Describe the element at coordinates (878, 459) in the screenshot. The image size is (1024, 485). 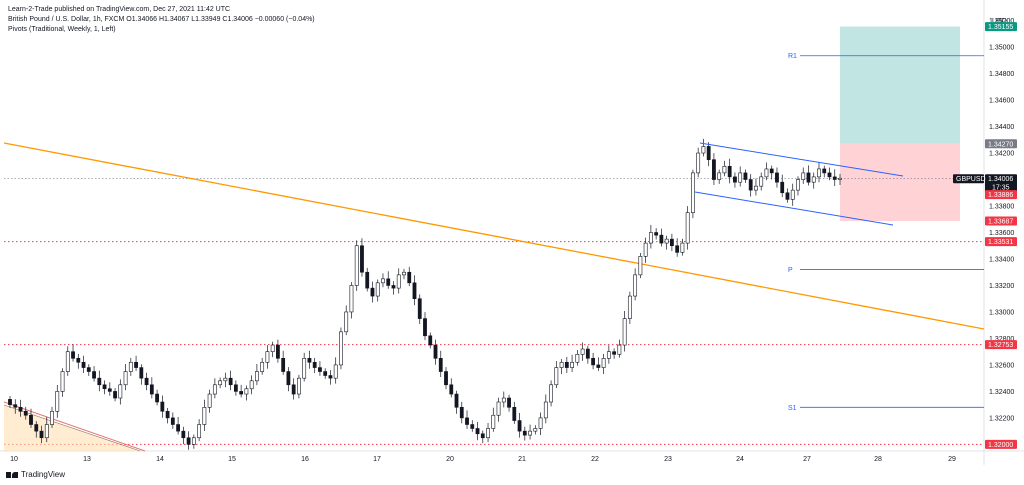
I see `x-tick-12: 28` at that location.